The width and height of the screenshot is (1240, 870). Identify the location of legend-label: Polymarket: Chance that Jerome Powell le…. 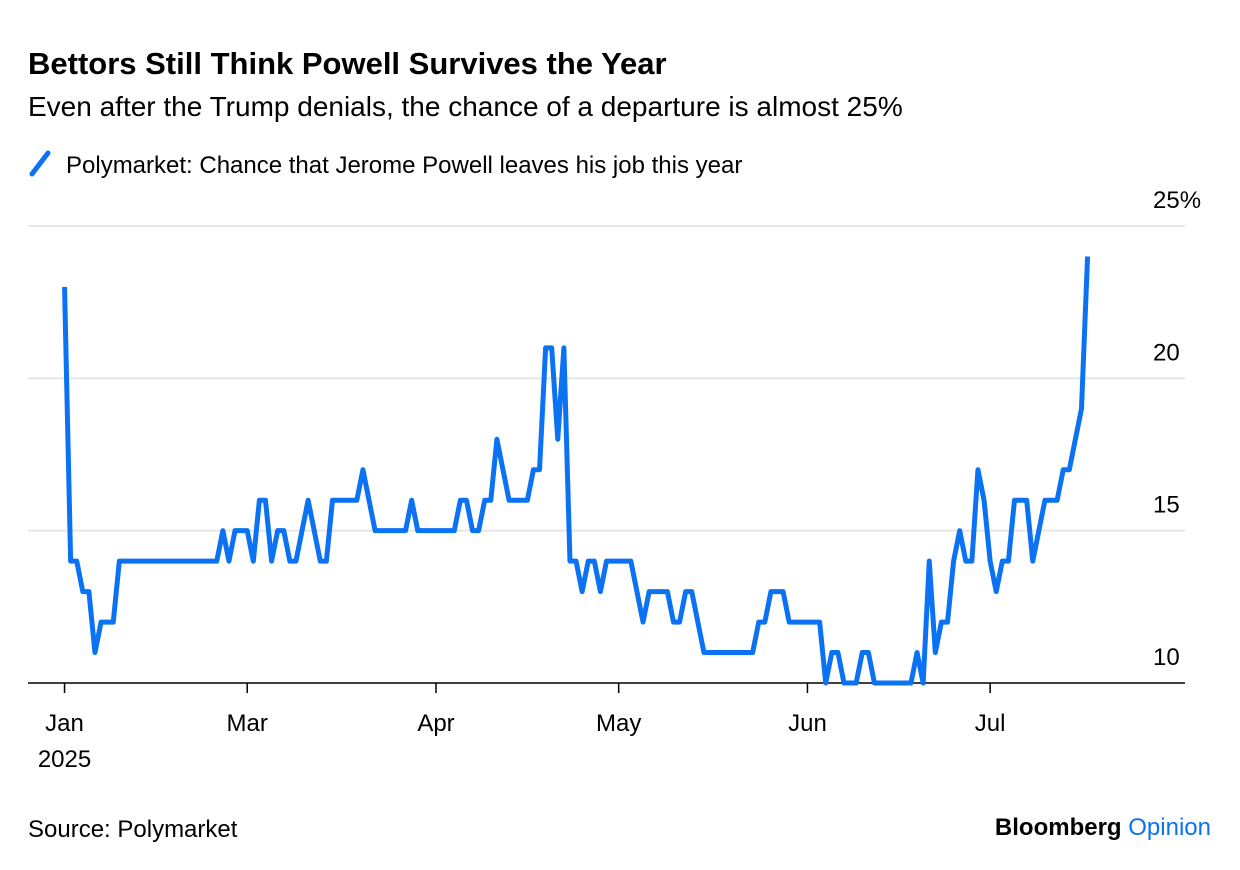
(404, 165).